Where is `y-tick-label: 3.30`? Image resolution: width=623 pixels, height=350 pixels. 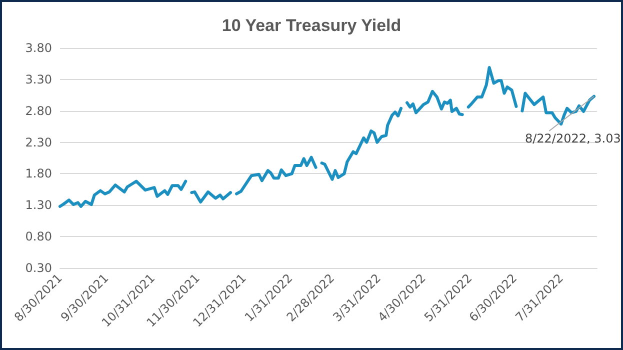 y-tick-label: 3.30 is located at coordinates (38, 79).